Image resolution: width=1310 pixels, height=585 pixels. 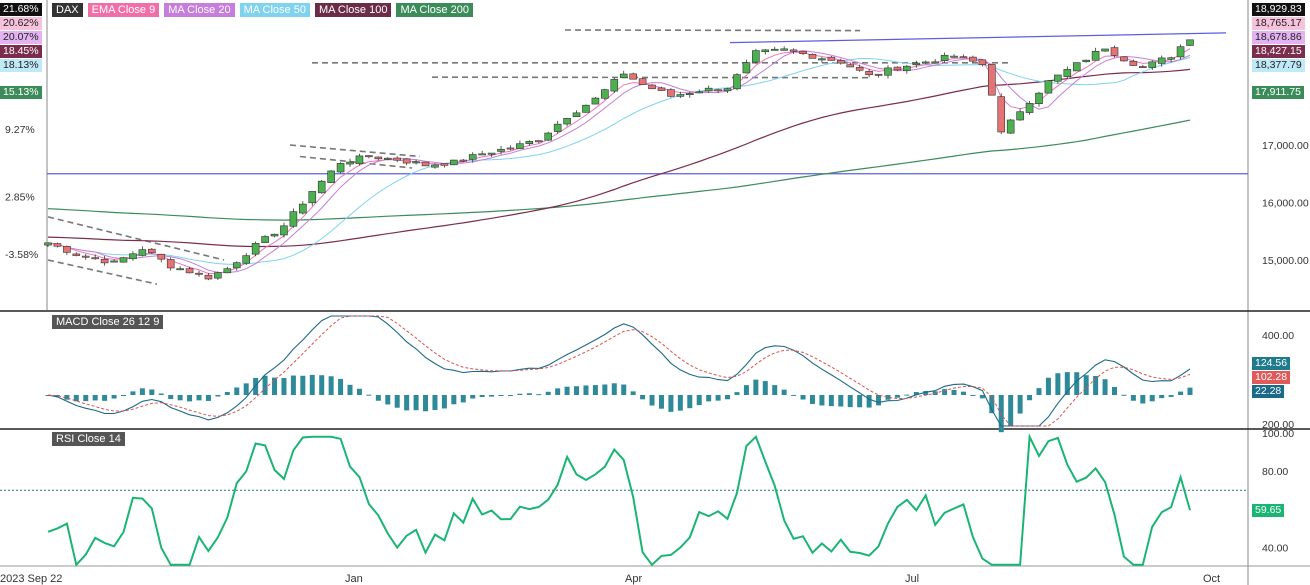 I want to click on legend-item: MA Close 100, so click(x=353, y=10).